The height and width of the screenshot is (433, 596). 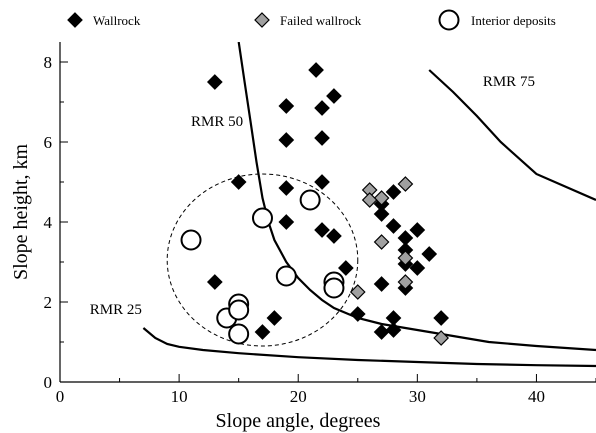 I want to click on y-tick-label: 4, so click(x=48, y=222).